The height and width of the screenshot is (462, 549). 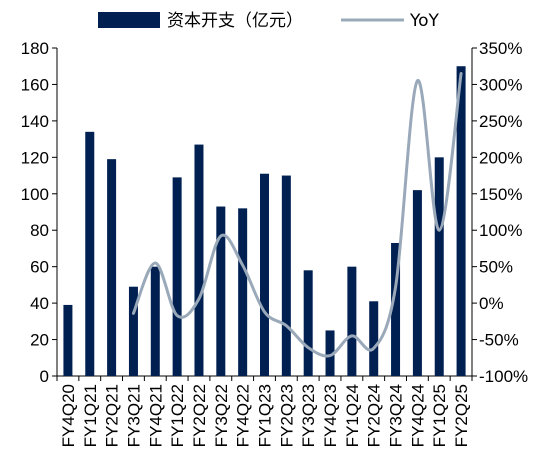 What do you see at coordinates (308, 415) in the screenshot?
I see `x-tick-label: FY3Q23` at bounding box center [308, 415].